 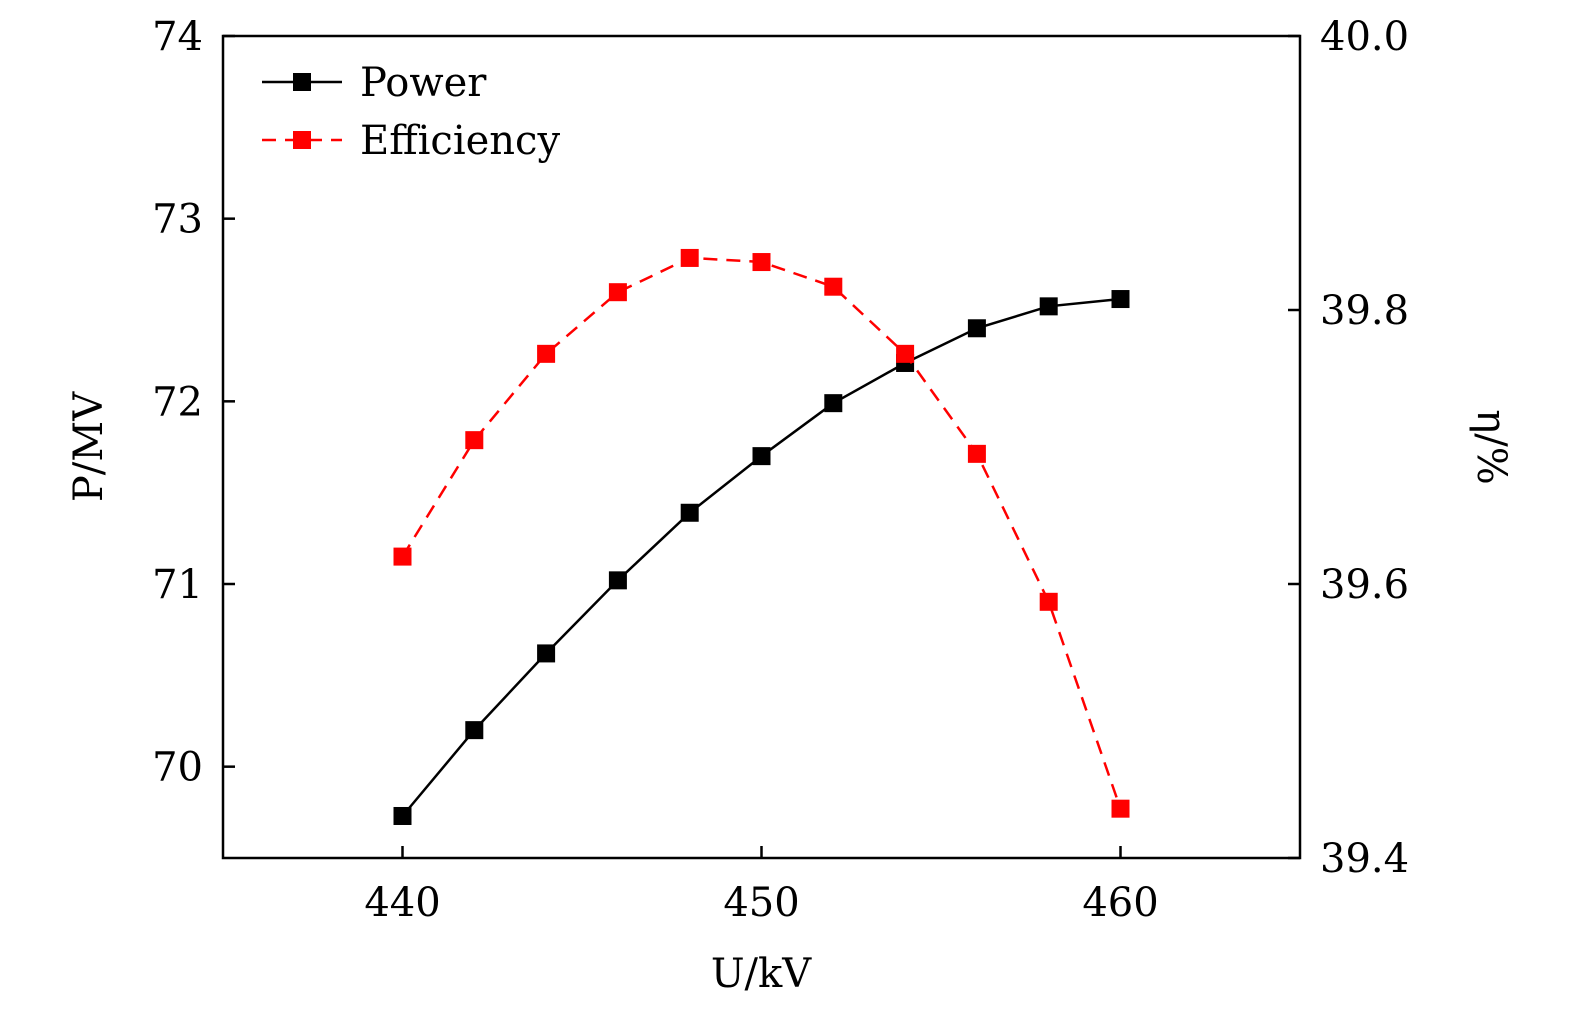 What do you see at coordinates (761, 903) in the screenshot?
I see `x-tick-label: 450` at bounding box center [761, 903].